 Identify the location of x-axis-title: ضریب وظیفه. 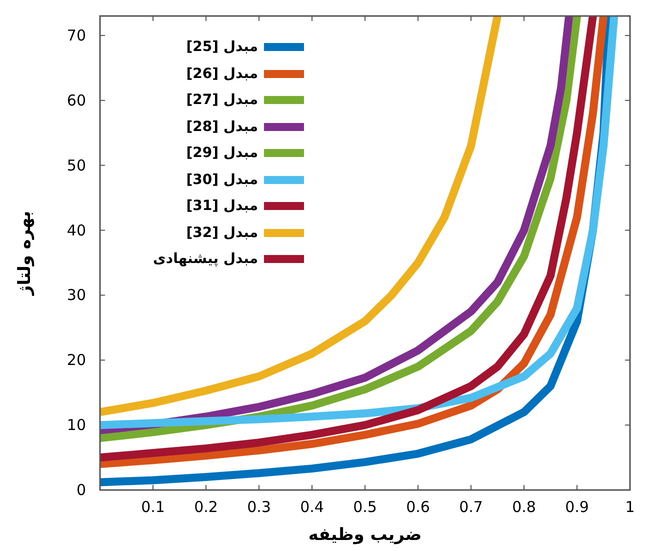
(365, 535).